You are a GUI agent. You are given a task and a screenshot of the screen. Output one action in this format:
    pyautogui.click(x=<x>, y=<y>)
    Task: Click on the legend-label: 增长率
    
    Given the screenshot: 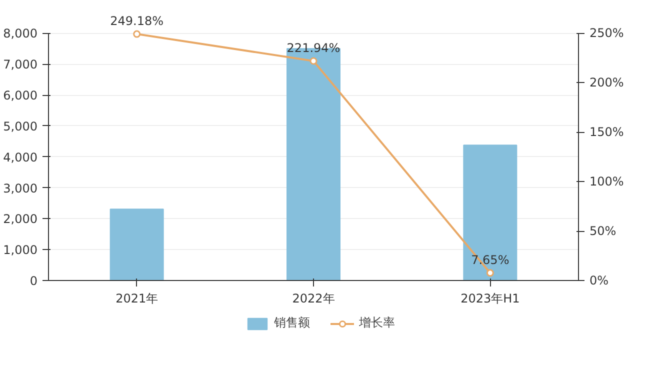 What is the action you would take?
    pyautogui.click(x=377, y=323)
    